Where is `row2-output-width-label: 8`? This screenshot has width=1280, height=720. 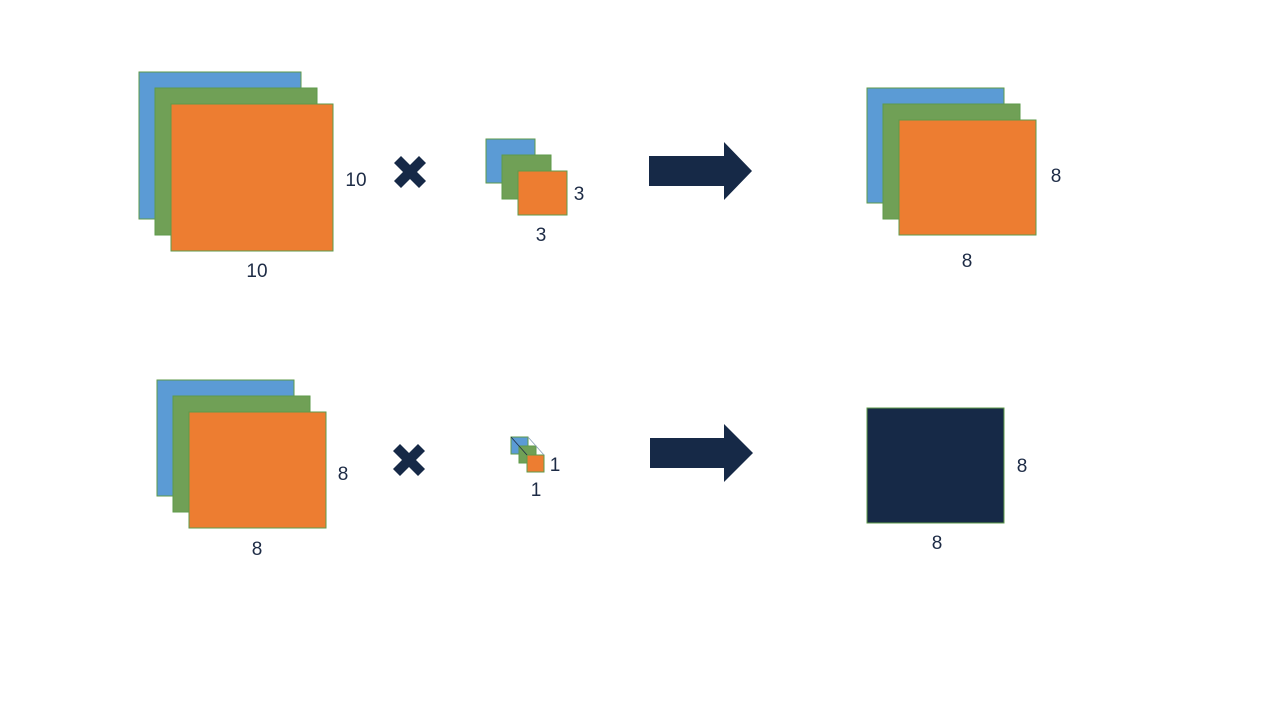
row2-output-width-label: 8 is located at coordinates (937, 543).